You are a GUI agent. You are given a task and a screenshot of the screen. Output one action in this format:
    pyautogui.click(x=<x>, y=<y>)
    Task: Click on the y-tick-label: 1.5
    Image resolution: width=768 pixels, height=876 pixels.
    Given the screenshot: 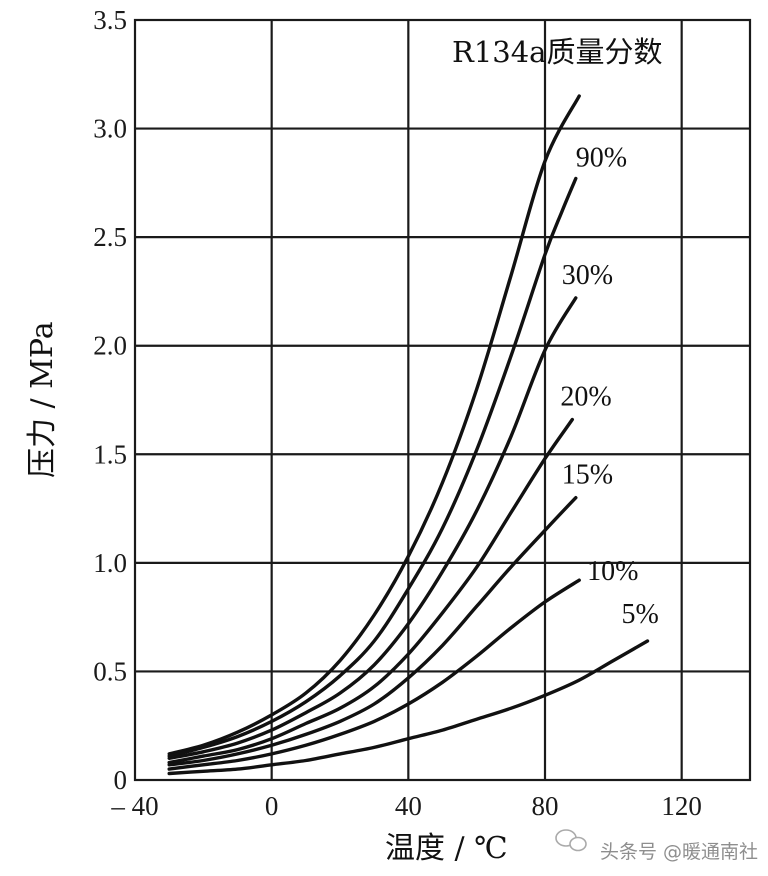 What is the action you would take?
    pyautogui.click(x=110, y=454)
    